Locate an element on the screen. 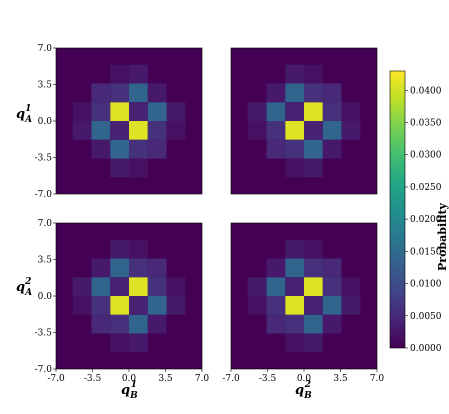  xlabel-qB1-sup: 1 is located at coordinates (134, 385).